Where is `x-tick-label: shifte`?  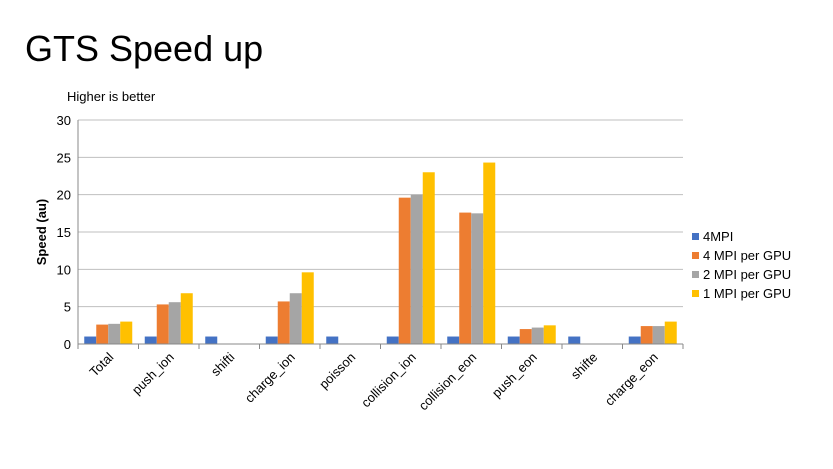
x-tick-label: shifte is located at coordinates (584, 366).